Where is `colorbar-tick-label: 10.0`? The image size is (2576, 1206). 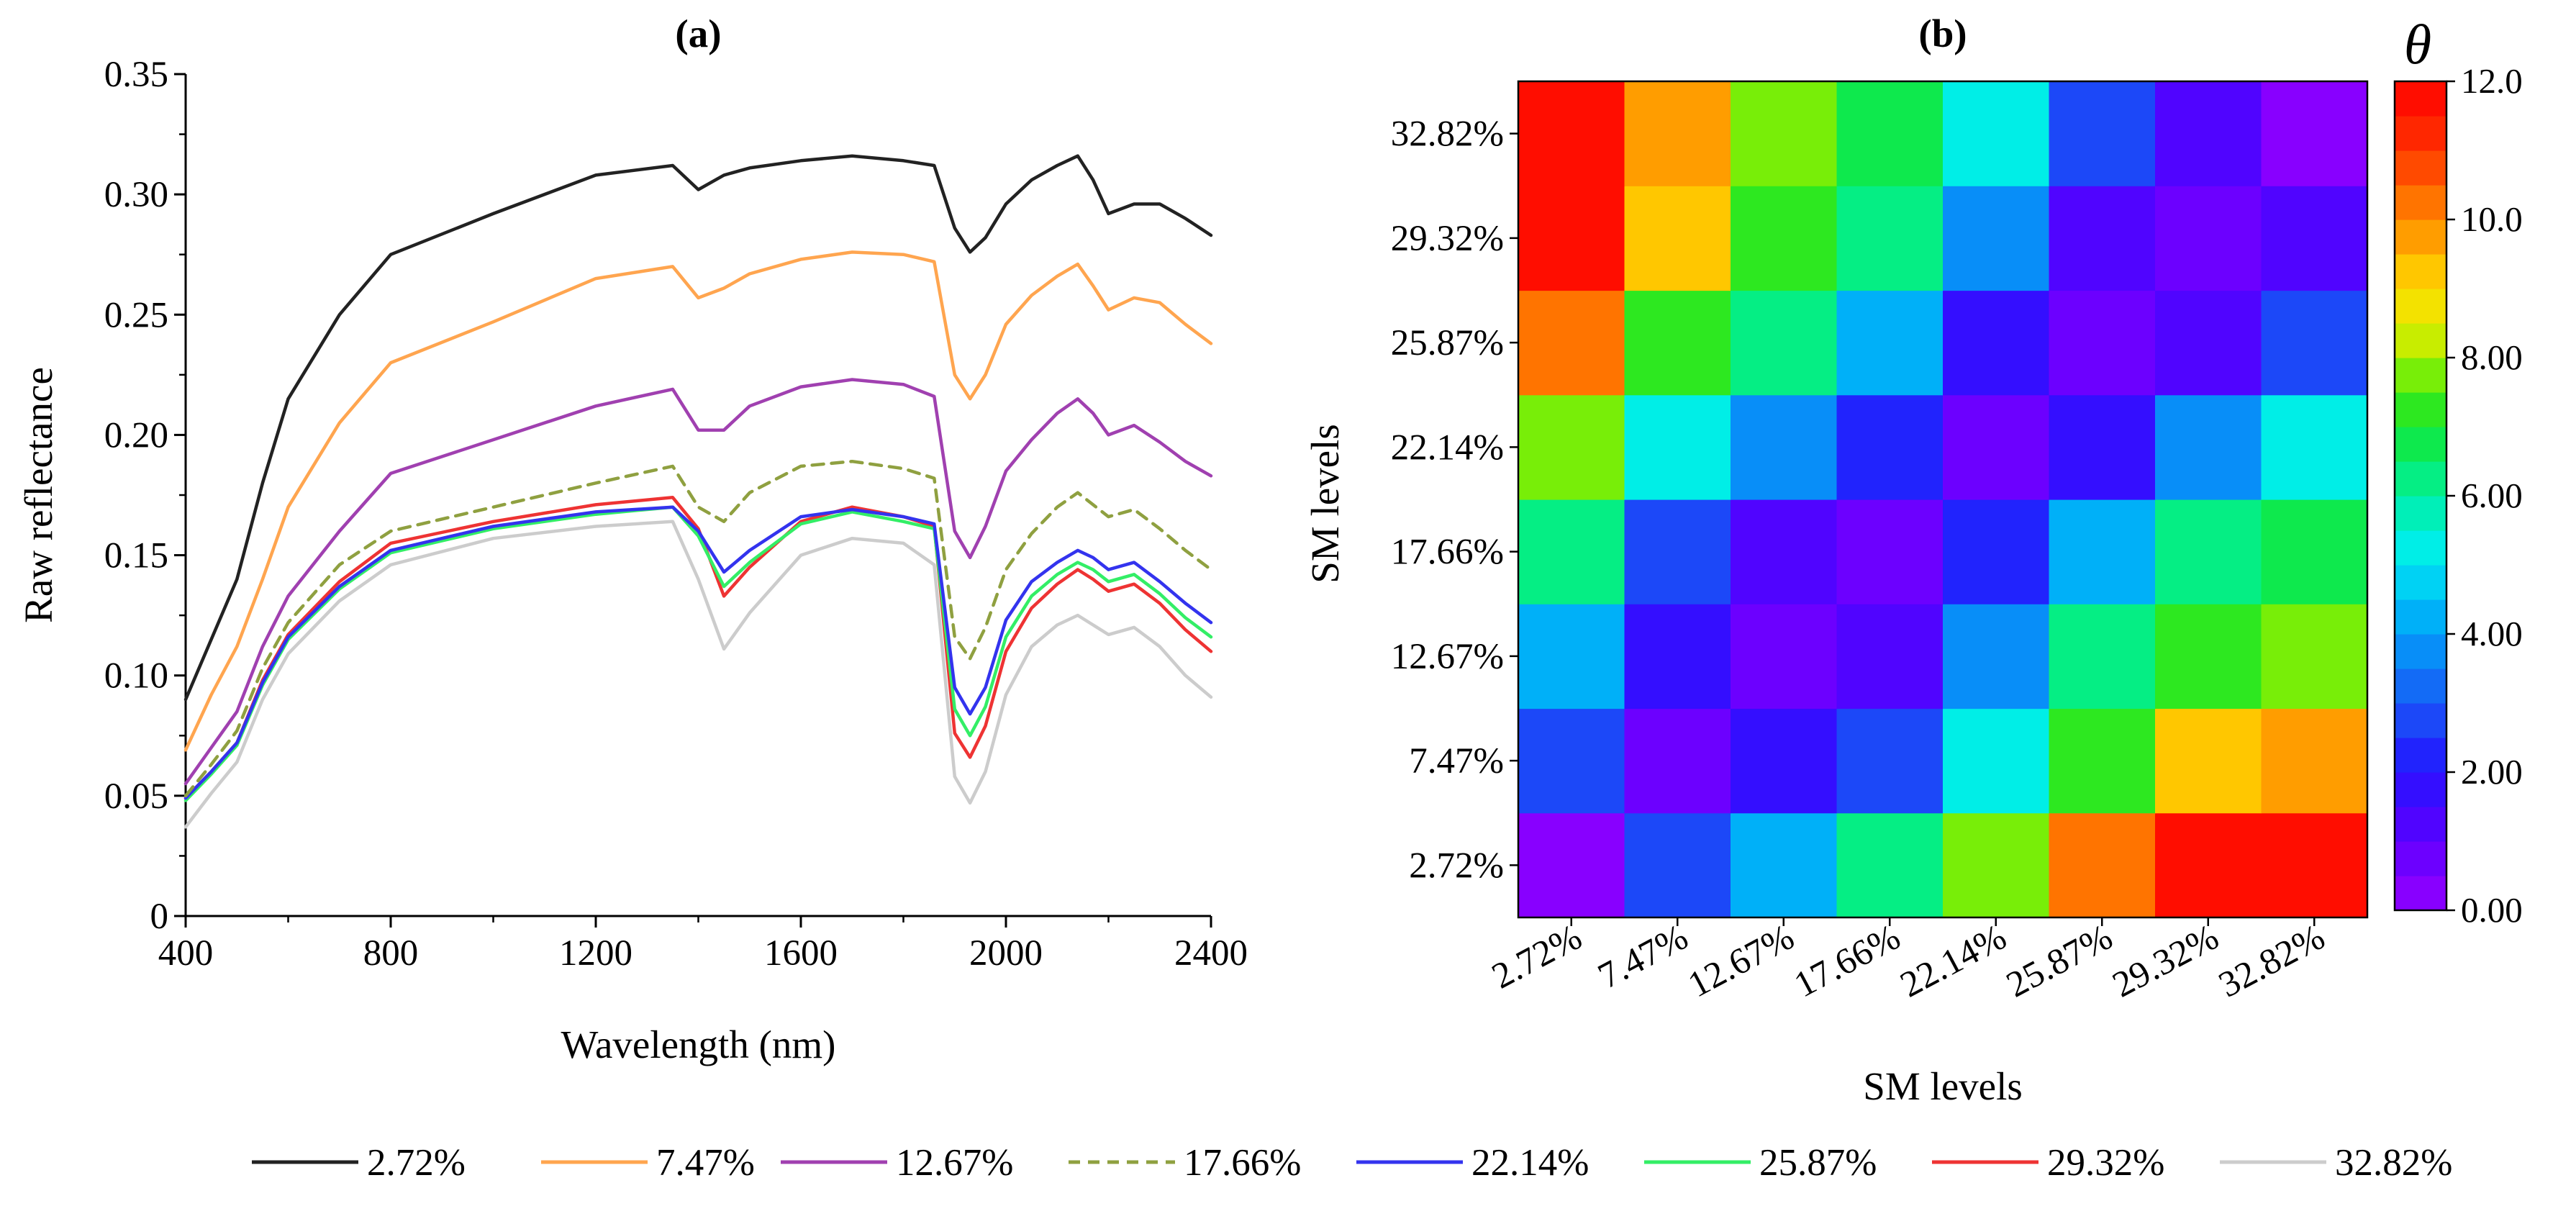 colorbar-tick-label: 10.0 is located at coordinates (2492, 219).